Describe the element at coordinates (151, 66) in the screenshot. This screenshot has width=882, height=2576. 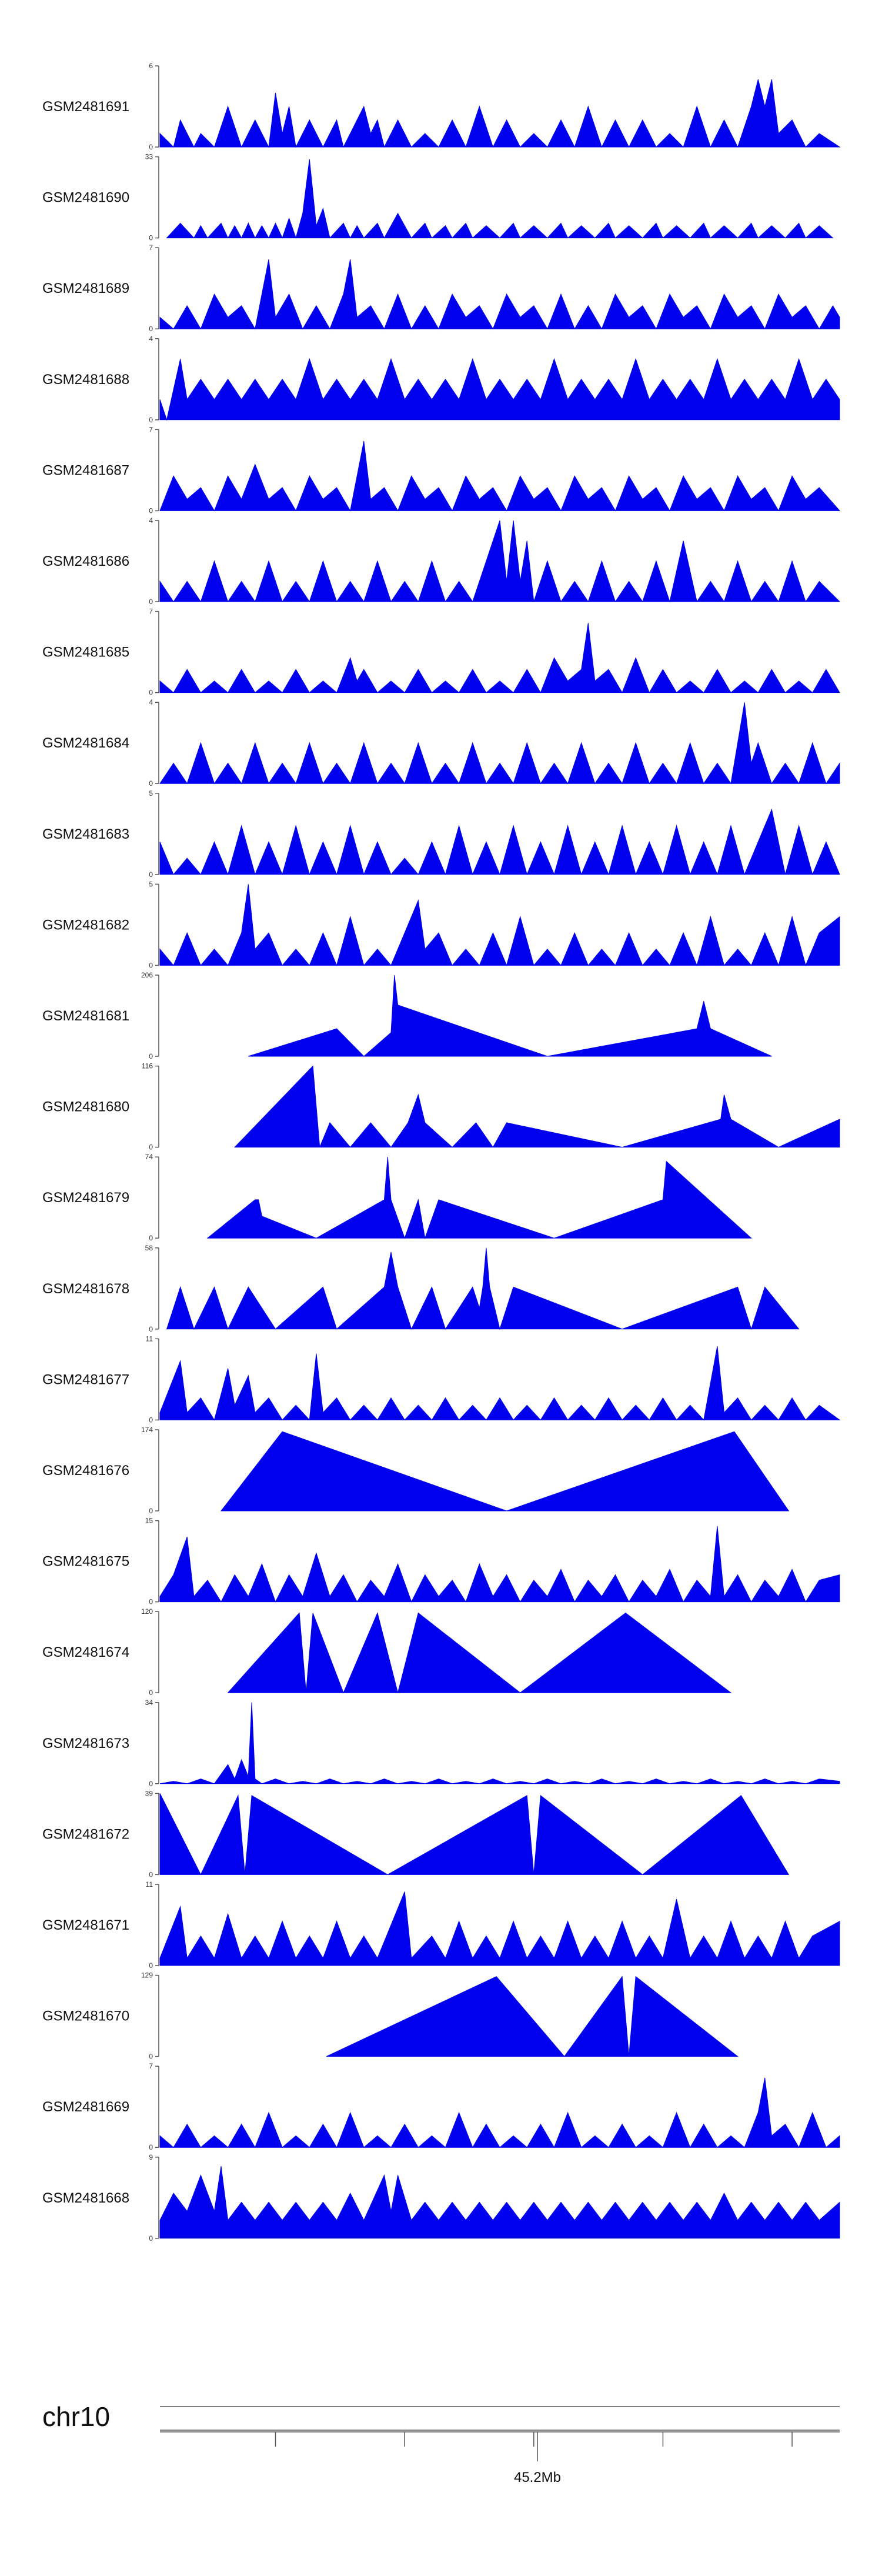
I see `y-tick-label-max: 6` at that location.